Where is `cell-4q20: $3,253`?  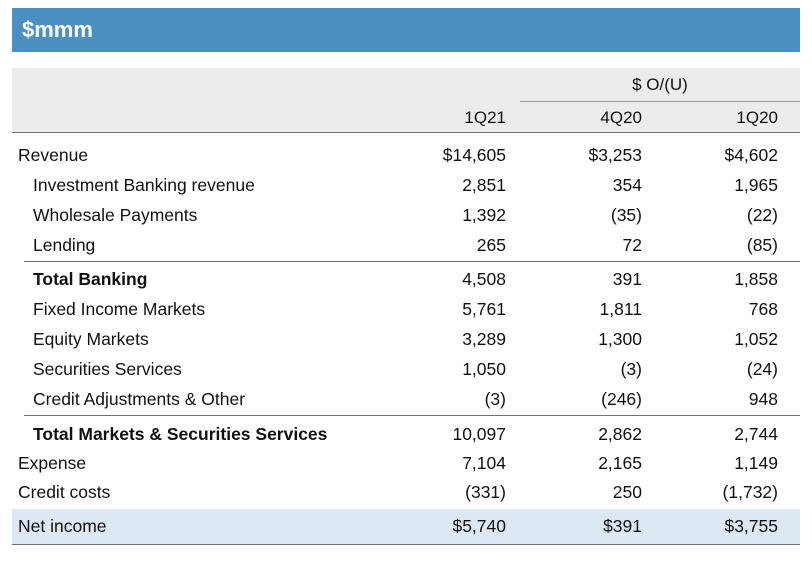
cell-4q20: $3,253 is located at coordinates (615, 155).